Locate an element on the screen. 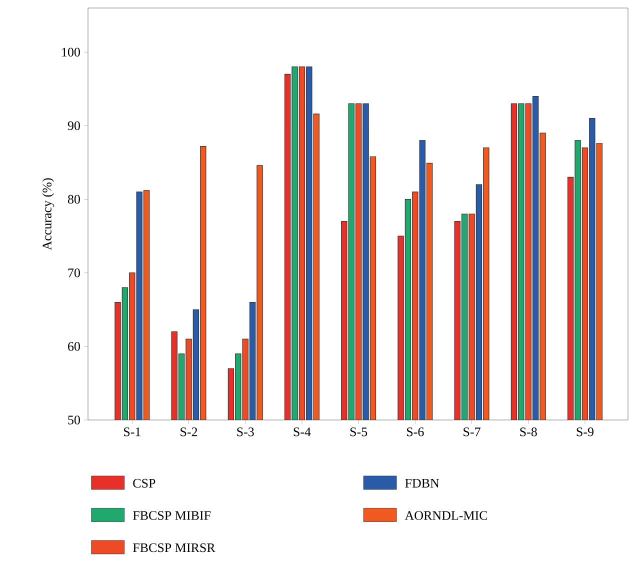 This screenshot has height=575, width=635. x-tick-label: S-4 is located at coordinates (302, 432).